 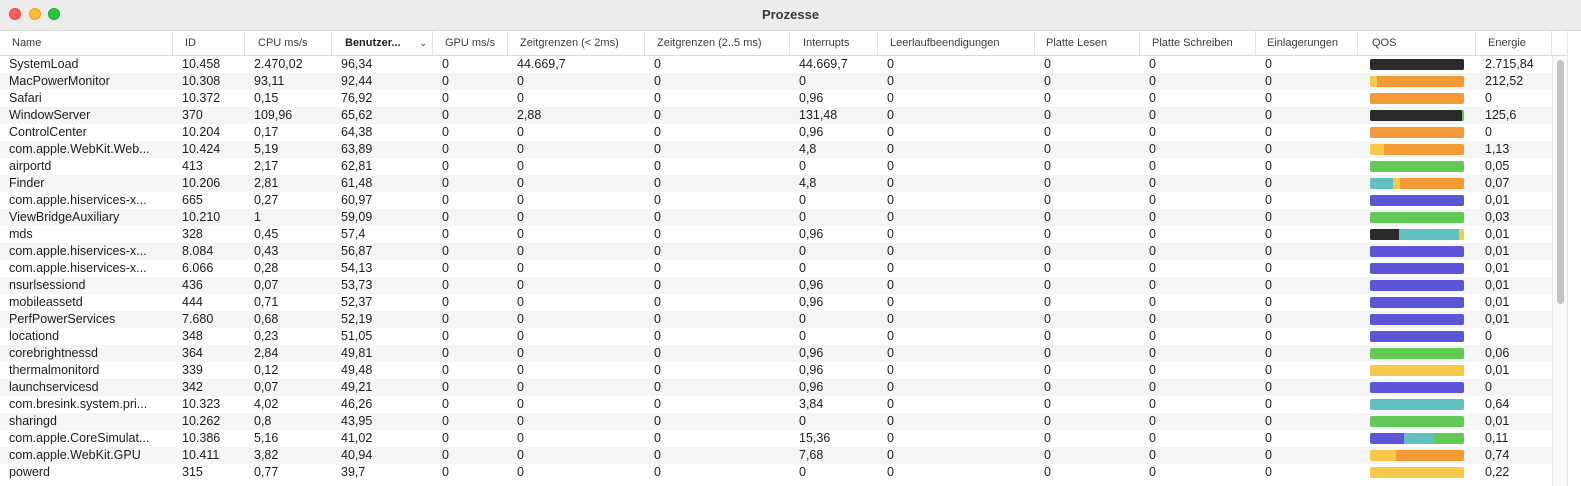 What do you see at coordinates (776, 132) in the screenshot?
I see `table-row: ControlCenter 10.204 0,17 64,38 0 0 0 0,96 0 0 0 0 0` at bounding box center [776, 132].